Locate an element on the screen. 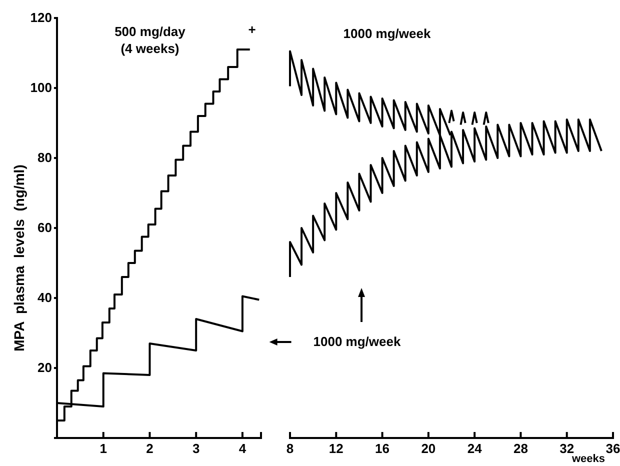  annotation: + is located at coordinates (252, 29).